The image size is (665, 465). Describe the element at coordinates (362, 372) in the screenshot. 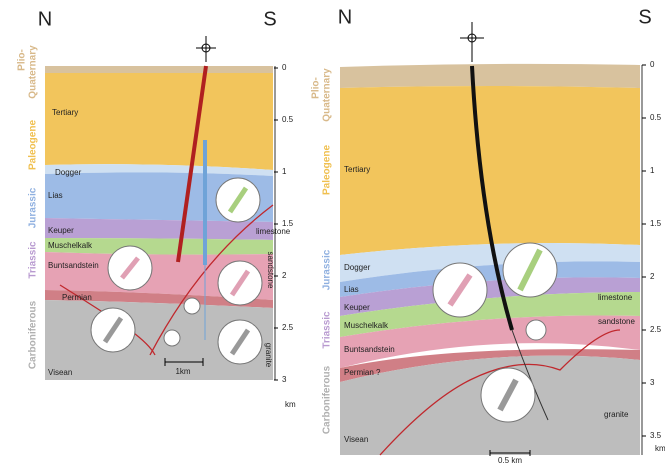

I see `formation-label: Permian ?` at that location.